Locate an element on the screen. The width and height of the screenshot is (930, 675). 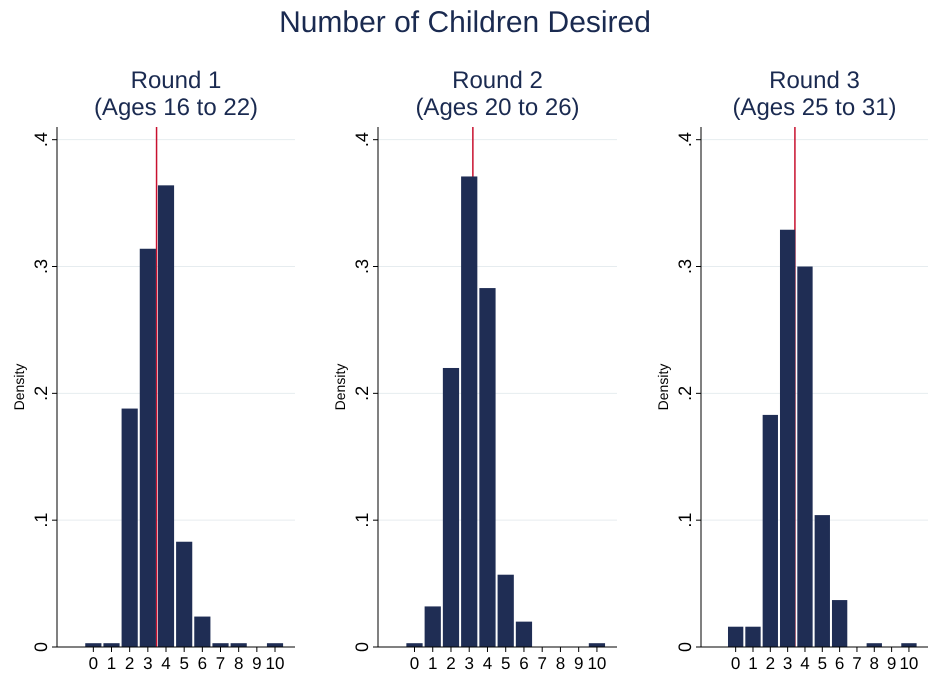
text: Number of Children Desired is located at coordinates (465, 22).